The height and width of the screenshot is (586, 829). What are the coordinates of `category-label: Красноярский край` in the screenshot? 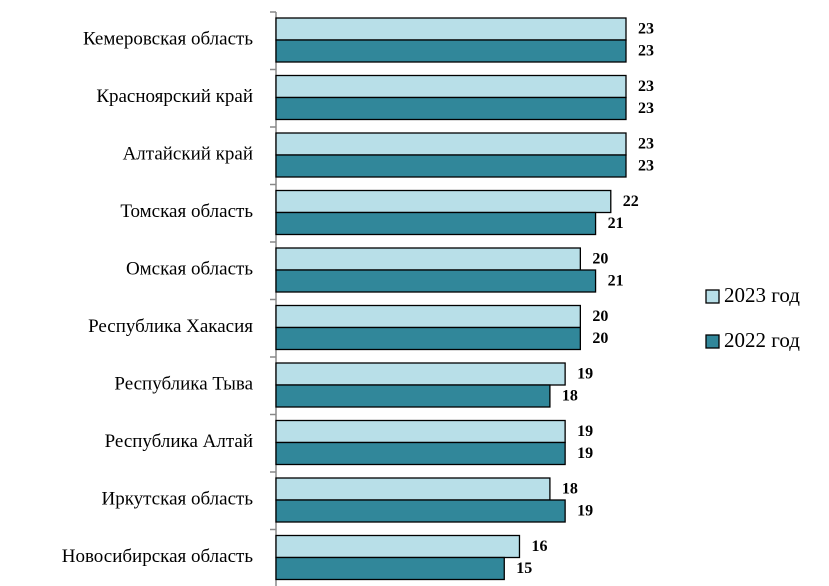 It's located at (174, 96).